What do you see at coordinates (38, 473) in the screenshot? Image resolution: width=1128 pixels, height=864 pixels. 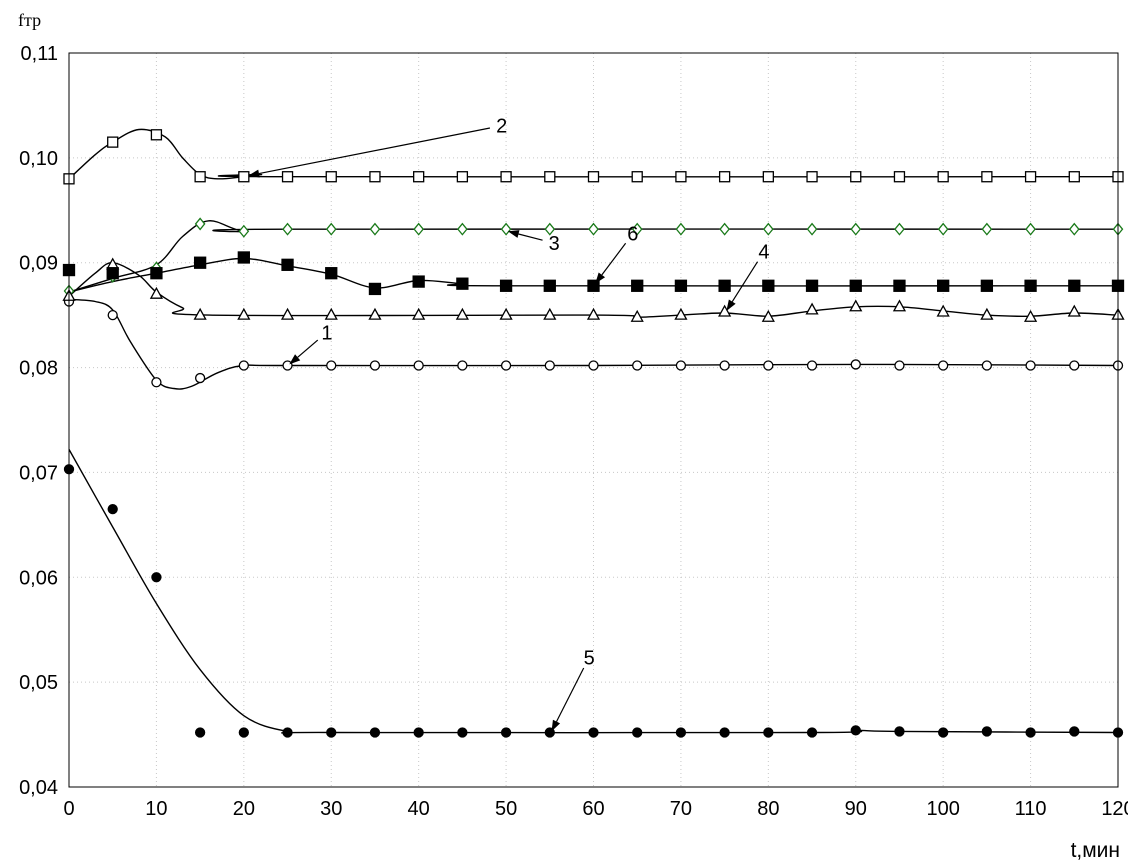 I see `y-tick-label: 0,07` at bounding box center [38, 473].